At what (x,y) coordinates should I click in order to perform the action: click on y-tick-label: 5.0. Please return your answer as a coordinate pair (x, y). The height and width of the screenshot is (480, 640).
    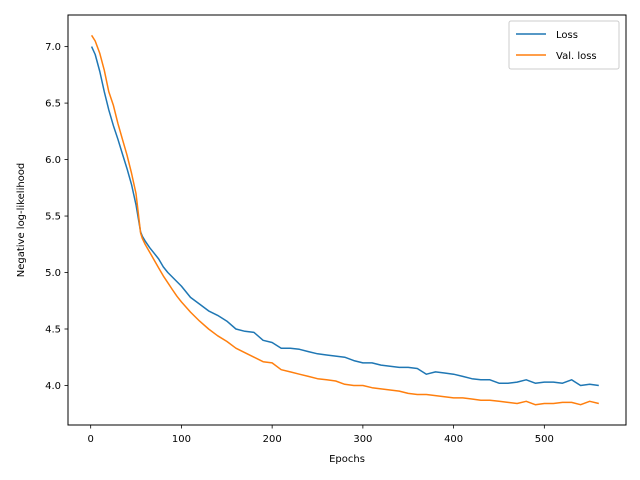
    Looking at the image, I should click on (53, 273).